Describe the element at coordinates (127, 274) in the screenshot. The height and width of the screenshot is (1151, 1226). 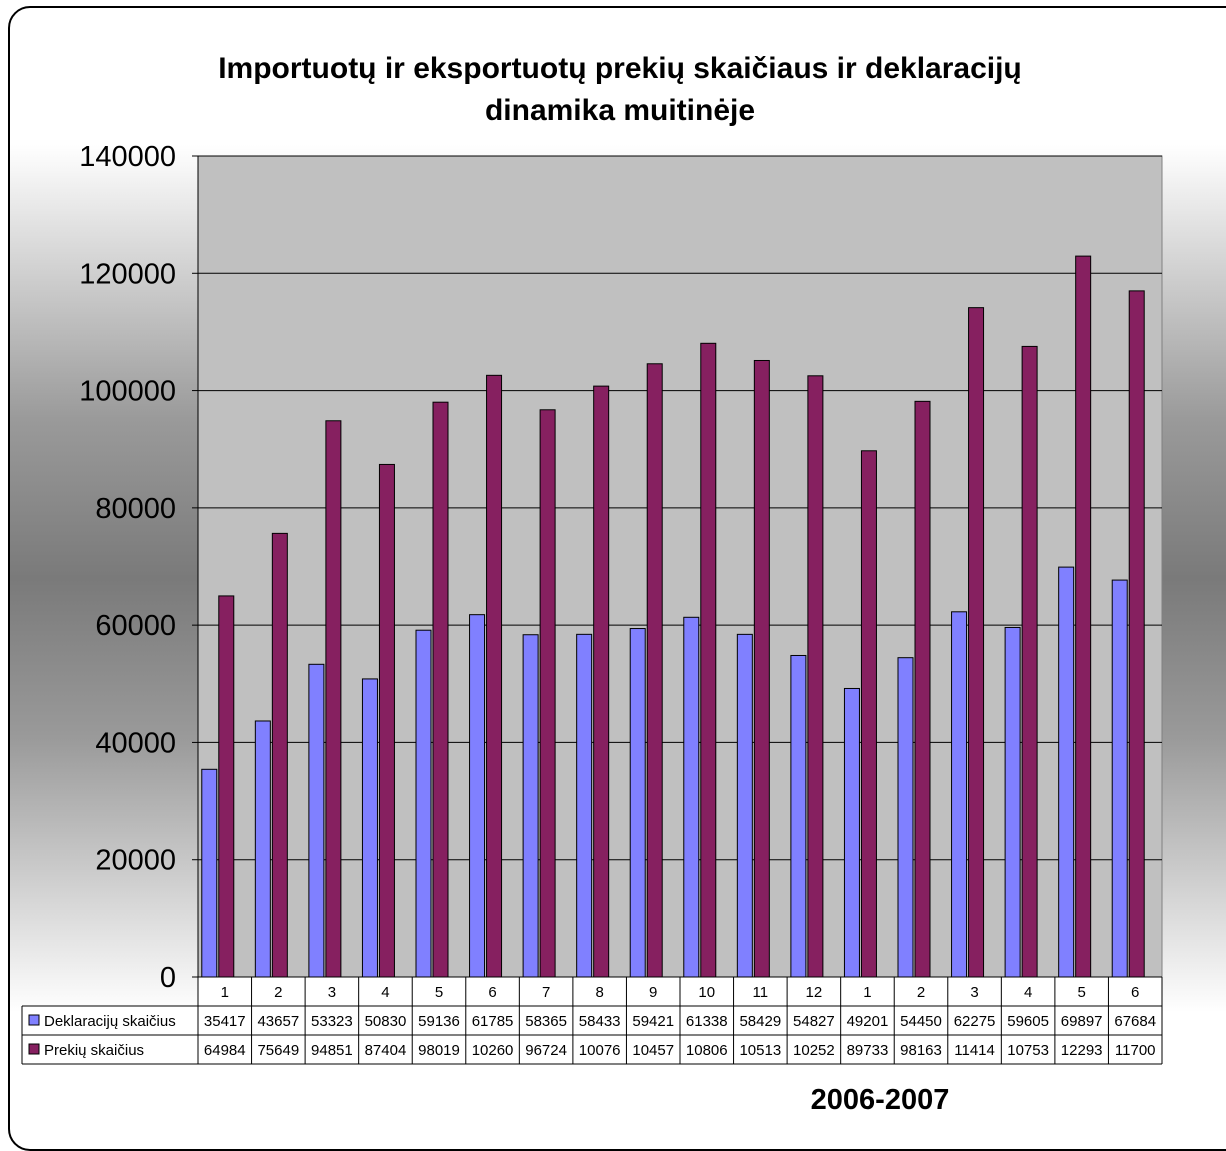
I see `y-tick-label: 120000` at that location.